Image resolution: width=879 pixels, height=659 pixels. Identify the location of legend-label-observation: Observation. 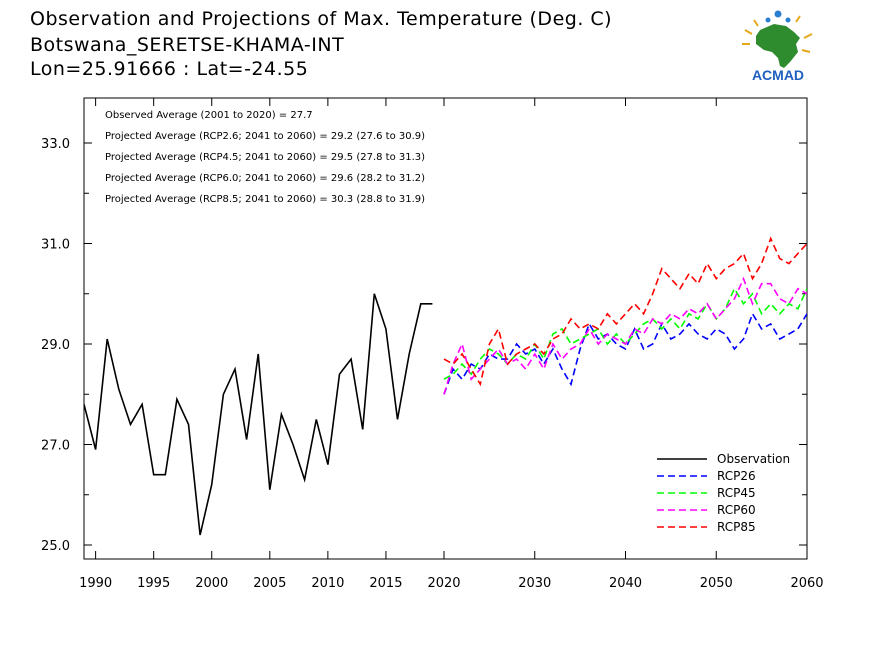
(753, 459).